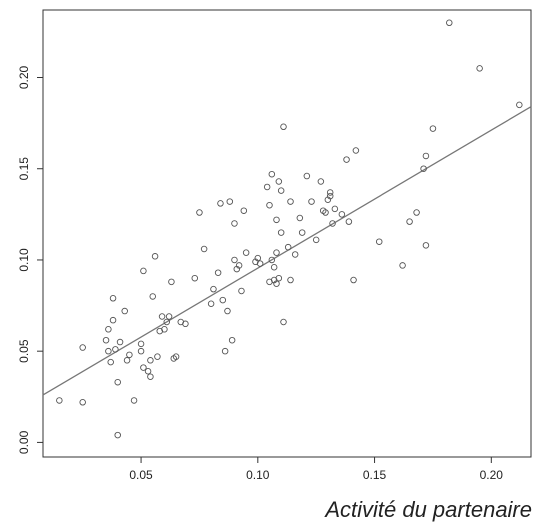  Describe the element at coordinates (375, 475) in the screenshot. I see `x-tick-label: 0.15` at that location.